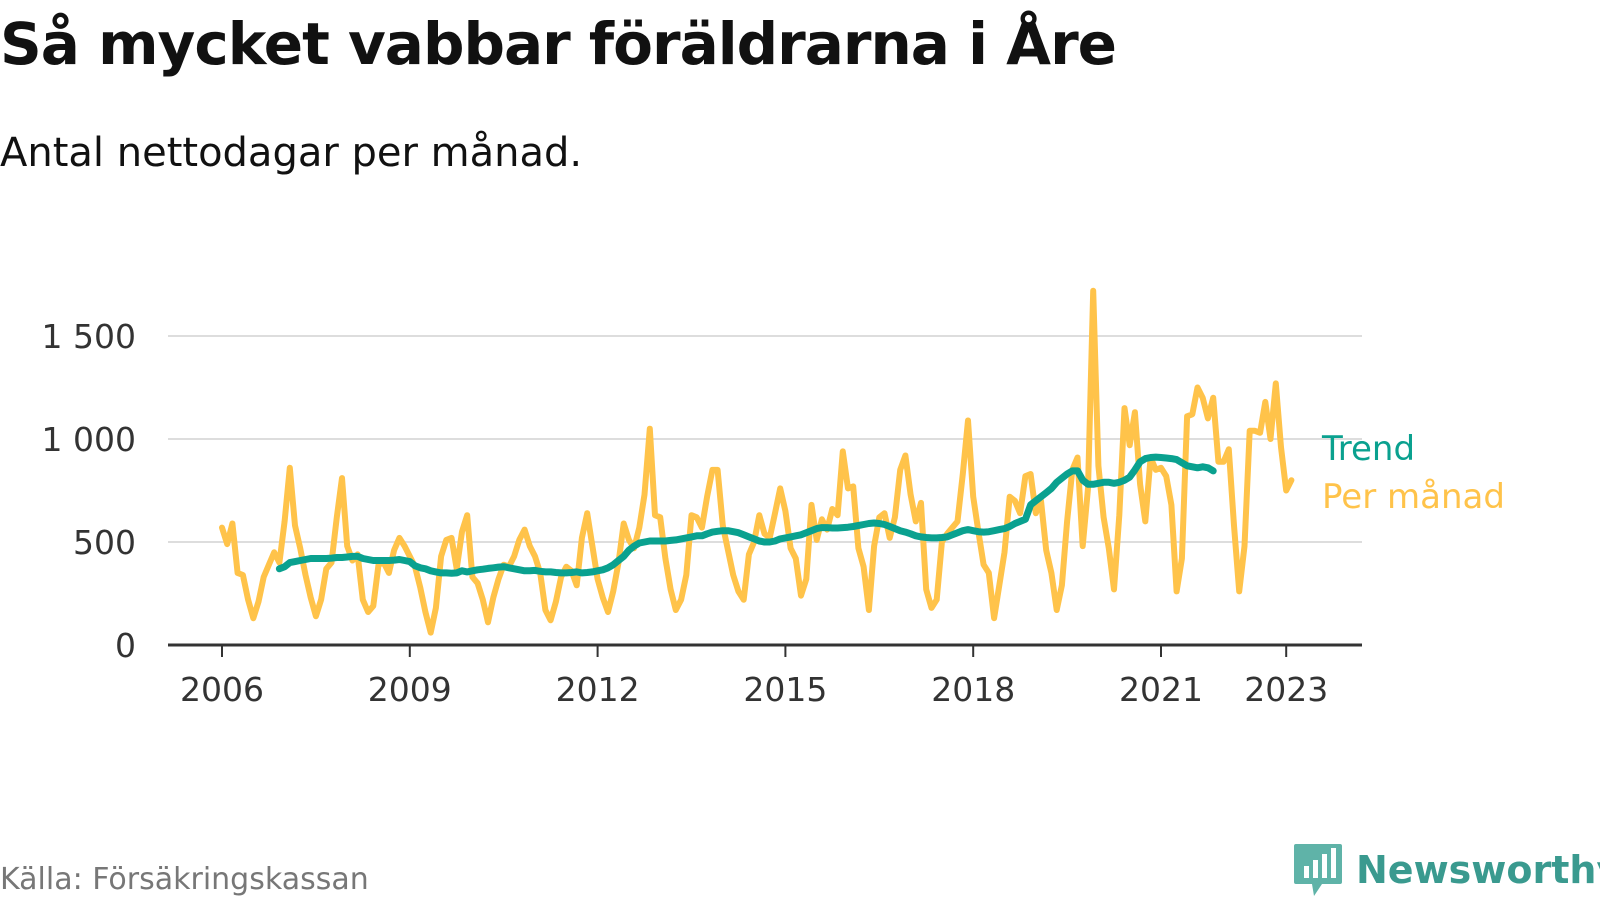 This screenshot has width=1600, height=900. I want to click on x-tick-label: 2009, so click(410, 689).